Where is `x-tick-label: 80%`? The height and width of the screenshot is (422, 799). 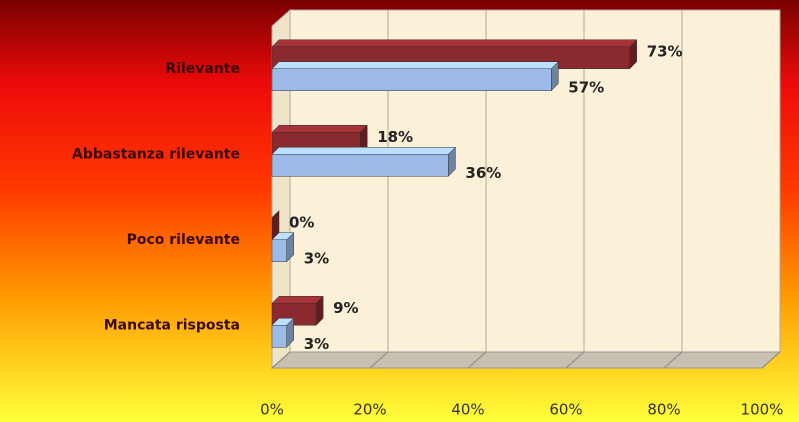
x-tick-label: 80% is located at coordinates (663, 410).